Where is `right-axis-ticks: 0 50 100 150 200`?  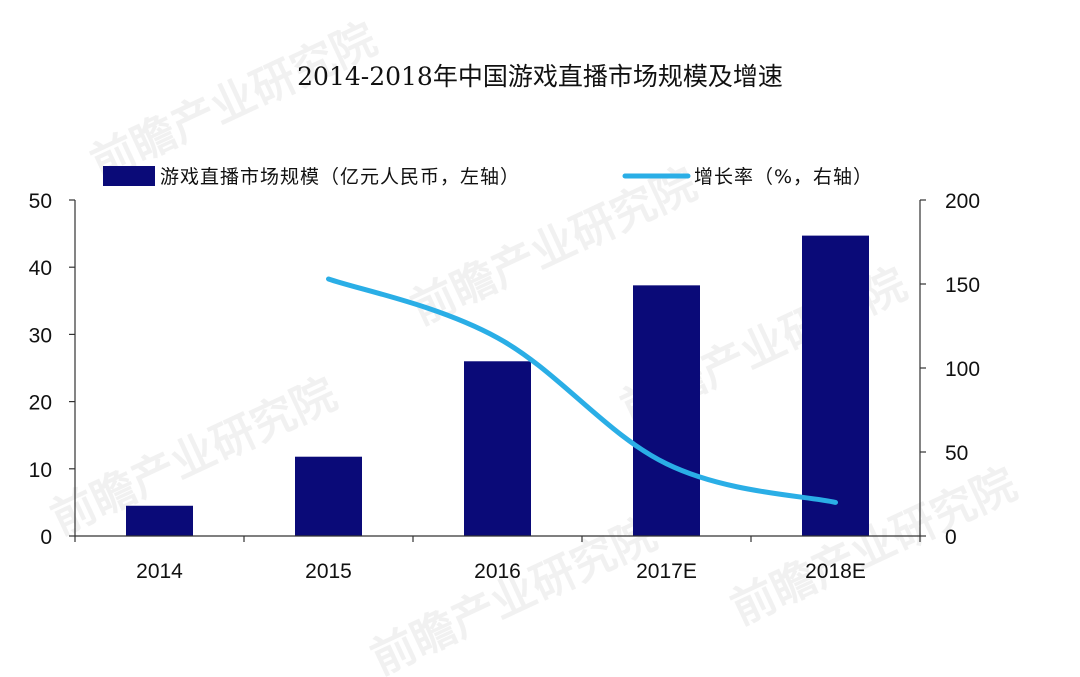
right-axis-ticks: 0 50 100 150 200 is located at coordinates (950, 369).